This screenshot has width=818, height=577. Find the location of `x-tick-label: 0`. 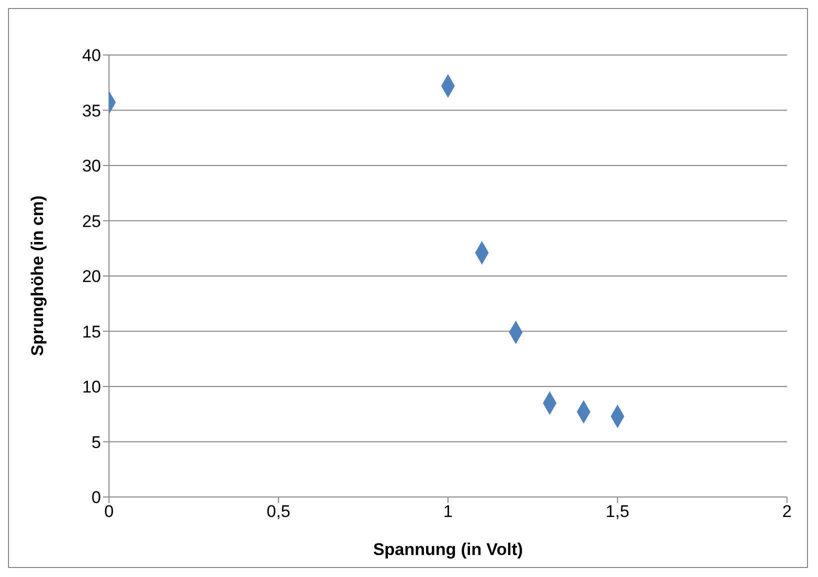

x-tick-label: 0 is located at coordinates (109, 512).